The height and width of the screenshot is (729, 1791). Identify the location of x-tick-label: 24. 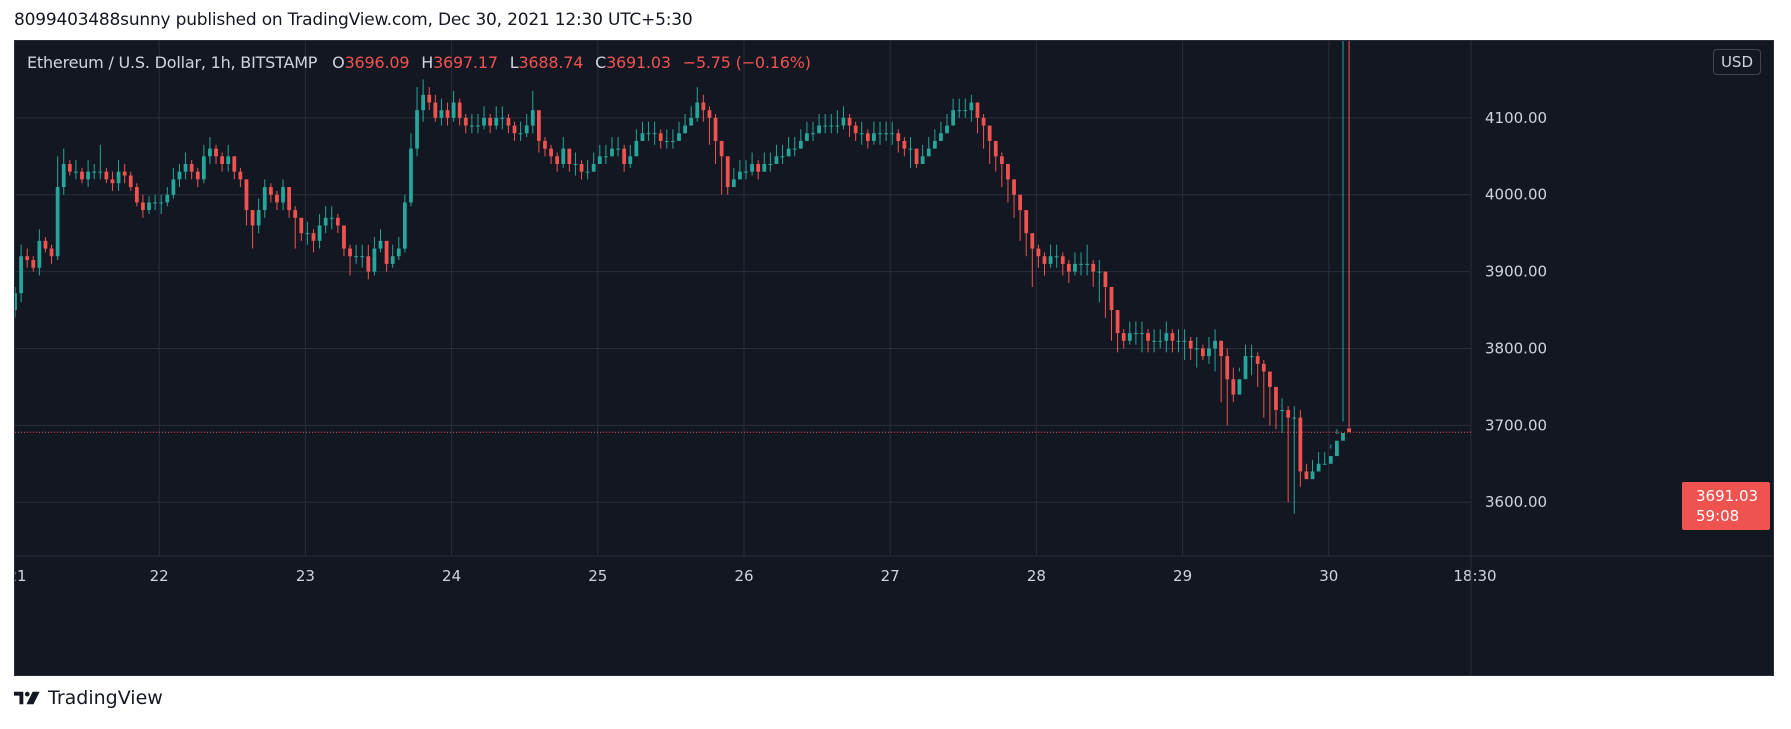
(451, 576).